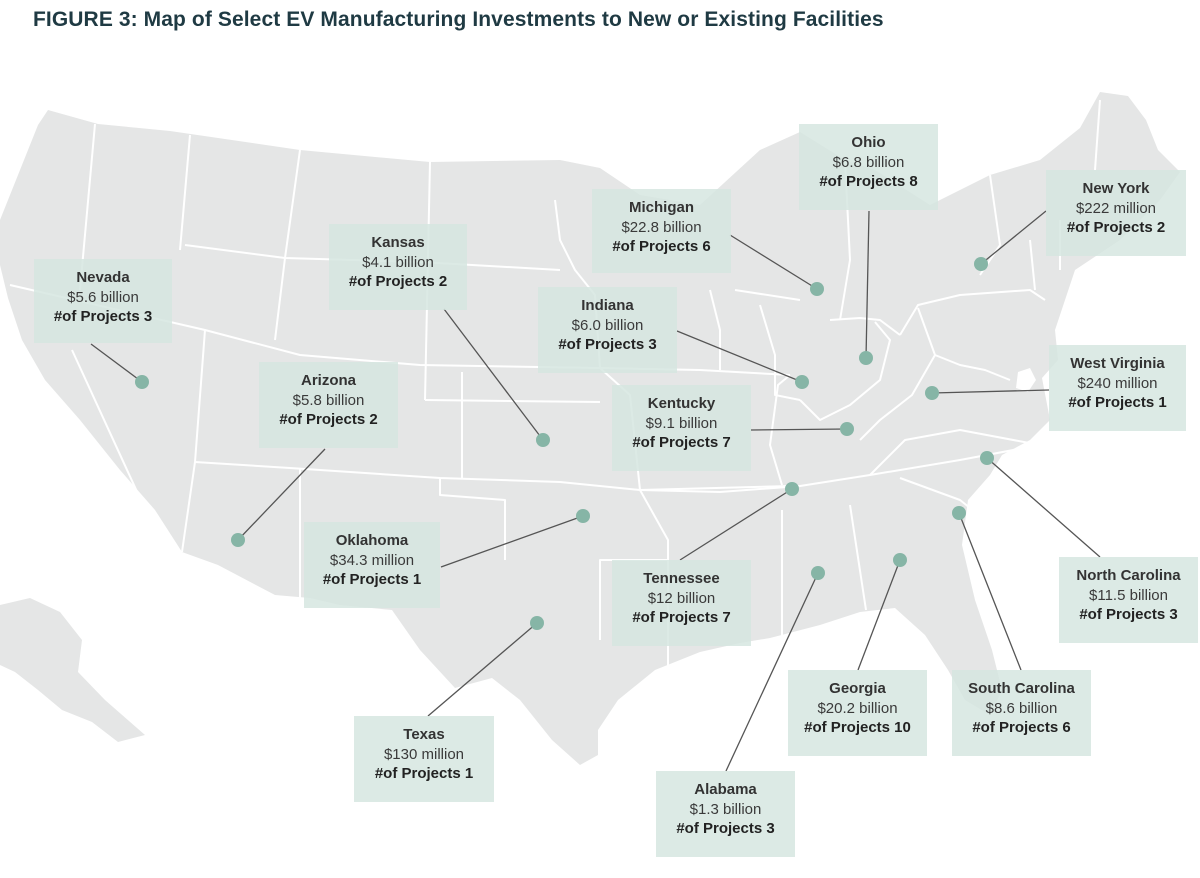 Image resolution: width=1200 pixels, height=878 pixels. I want to click on state-name: Oklahoma, so click(372, 540).